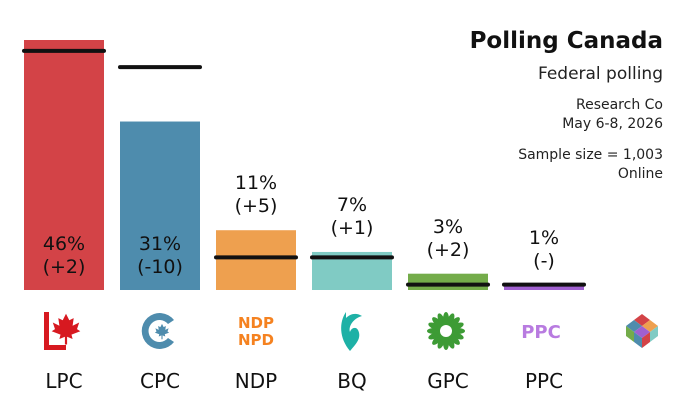 This screenshot has height=408, width=686. I want to click on bar-ndp, so click(256, 260).